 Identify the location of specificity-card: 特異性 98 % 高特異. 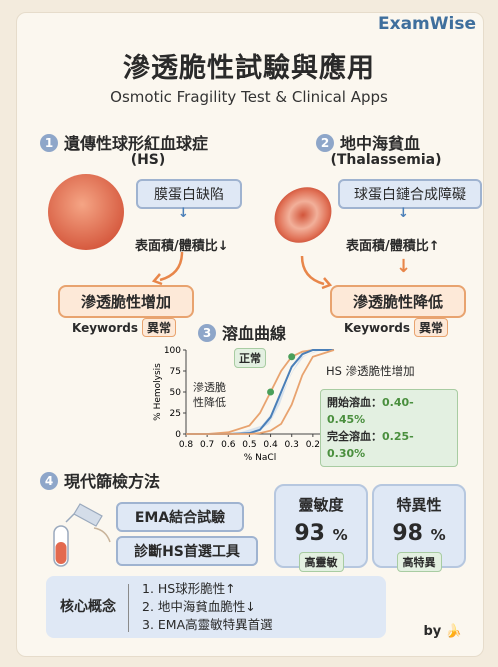
(419, 528).